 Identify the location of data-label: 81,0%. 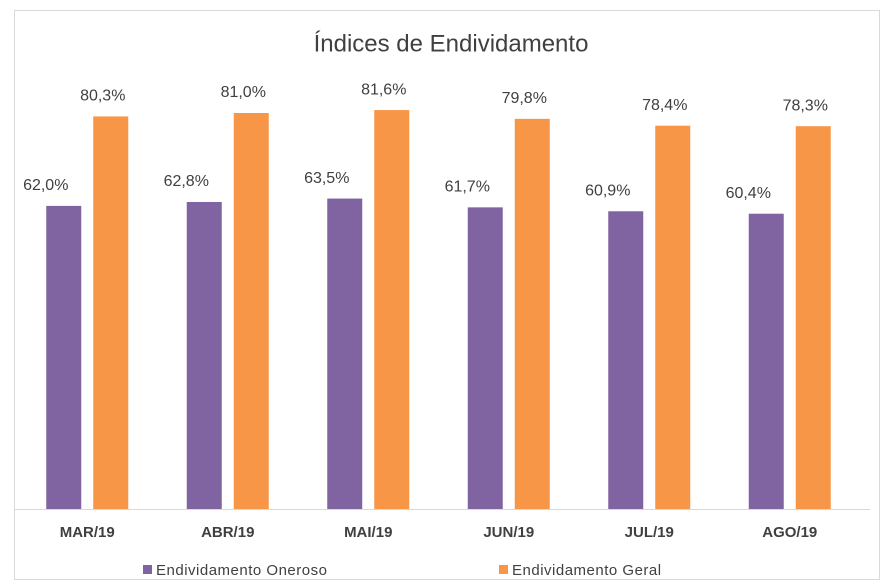
(243, 92).